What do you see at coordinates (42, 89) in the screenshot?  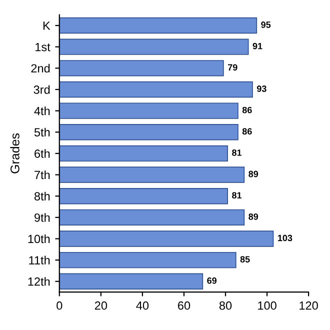 I see `y-tick-label: 3rd` at bounding box center [42, 89].